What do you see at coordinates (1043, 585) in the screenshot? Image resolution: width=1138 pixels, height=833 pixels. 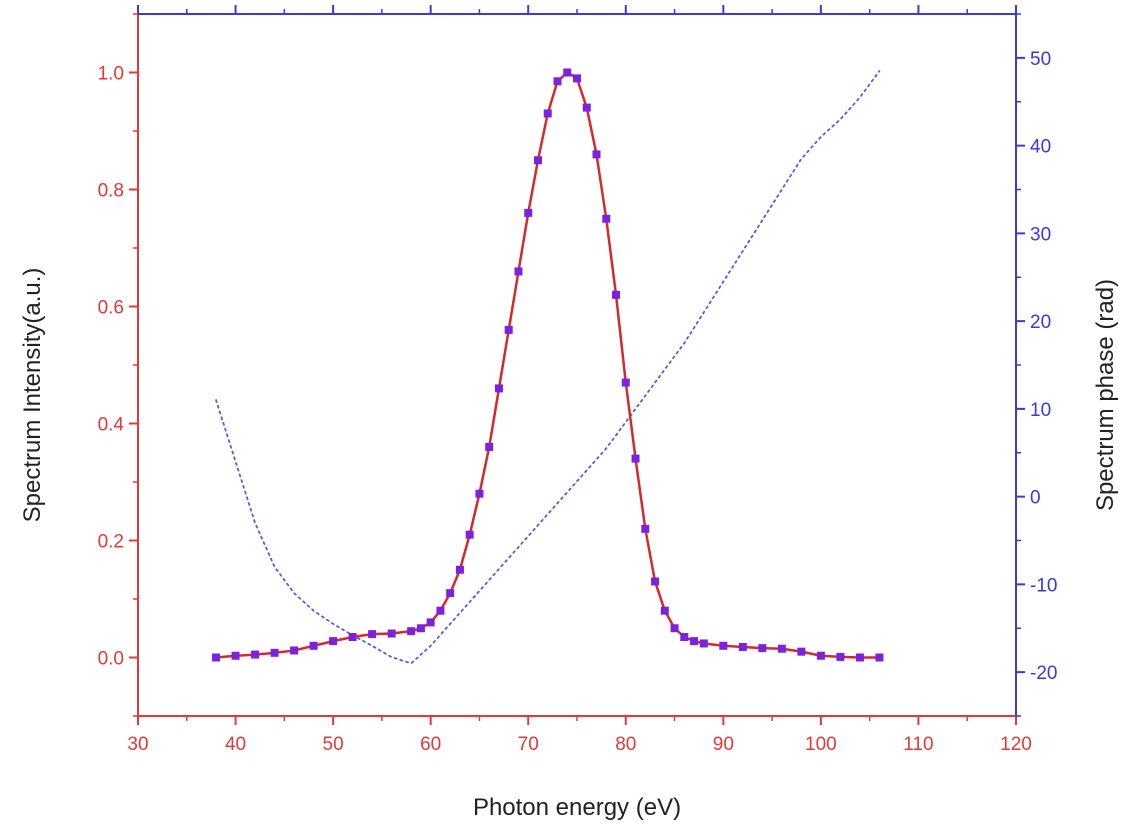 I see `right-y-tick-label: -10` at bounding box center [1043, 585].